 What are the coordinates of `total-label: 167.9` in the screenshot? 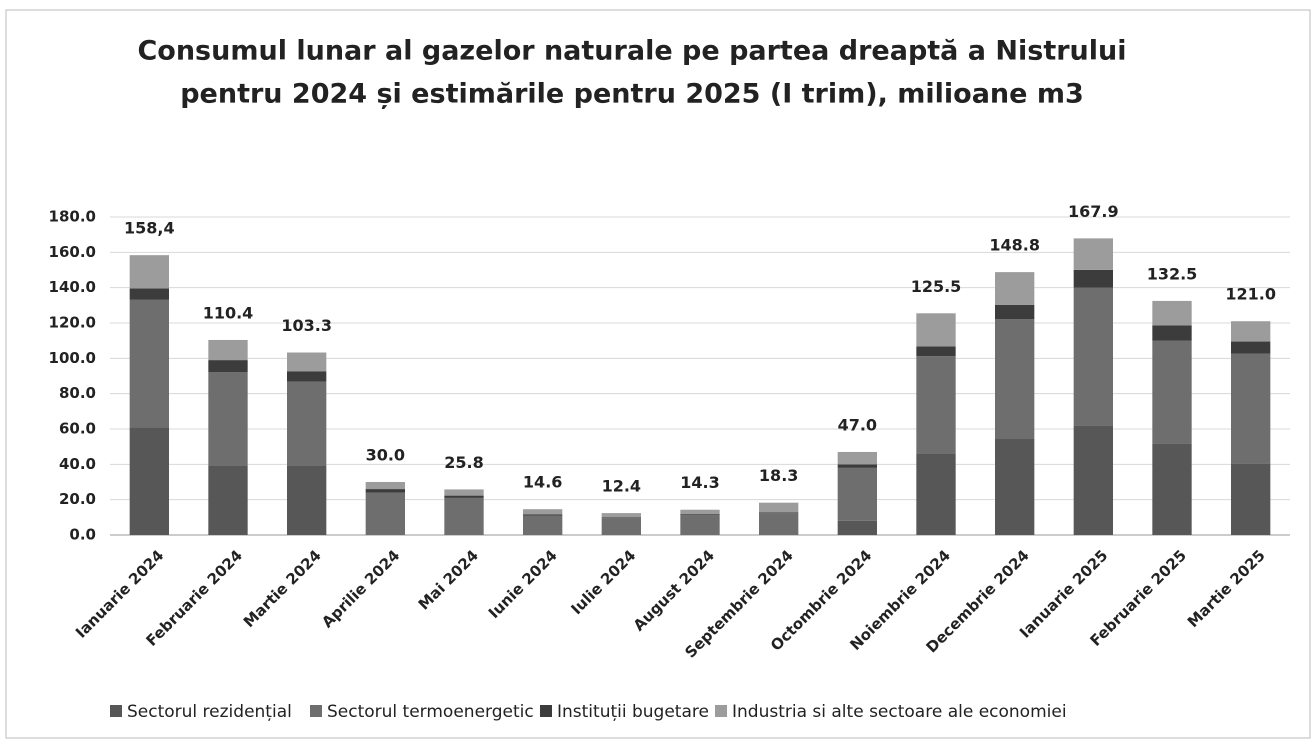 It's located at (1093, 211).